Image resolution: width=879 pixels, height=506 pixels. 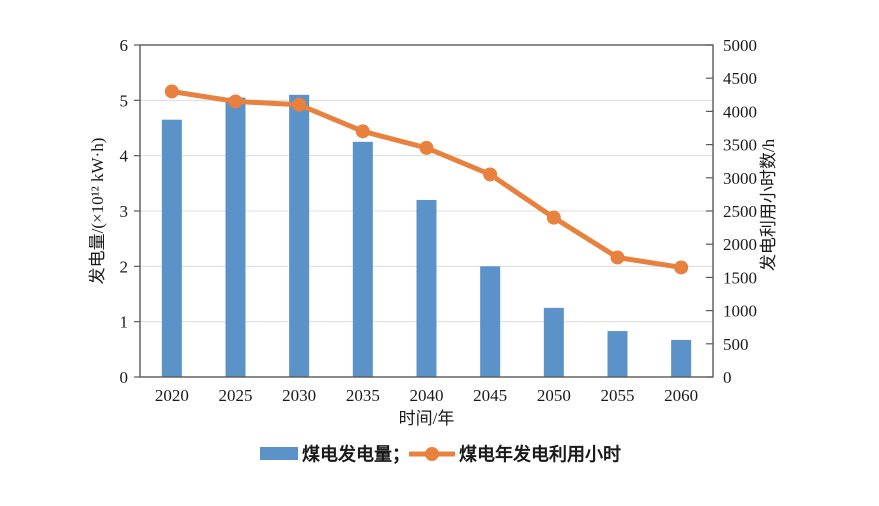 I want to click on right-tick-label-1500: 1500, so click(x=740, y=277).